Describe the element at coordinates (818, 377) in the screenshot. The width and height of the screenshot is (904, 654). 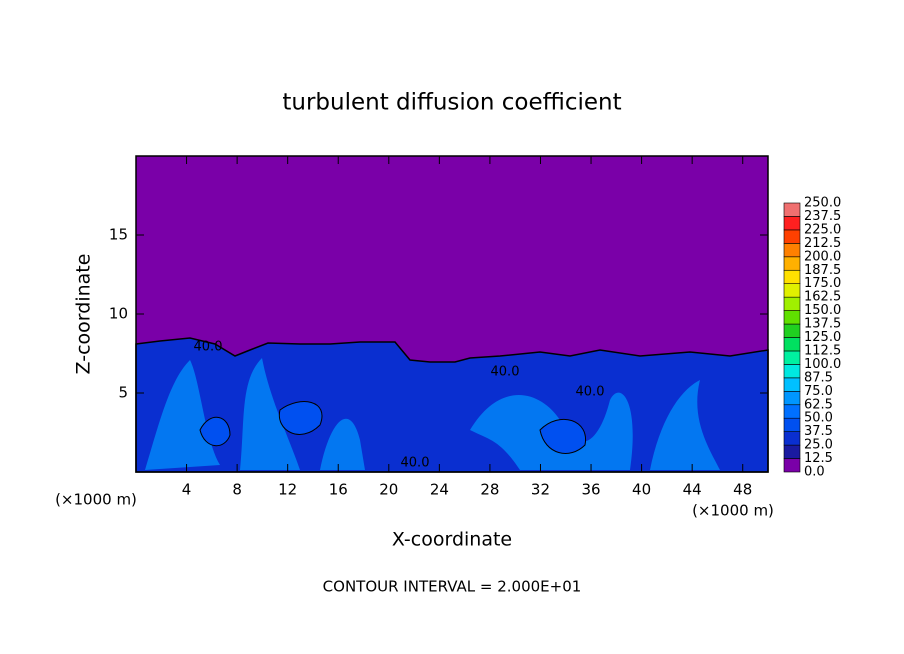
I see `colorbar-label: 87.5` at that location.